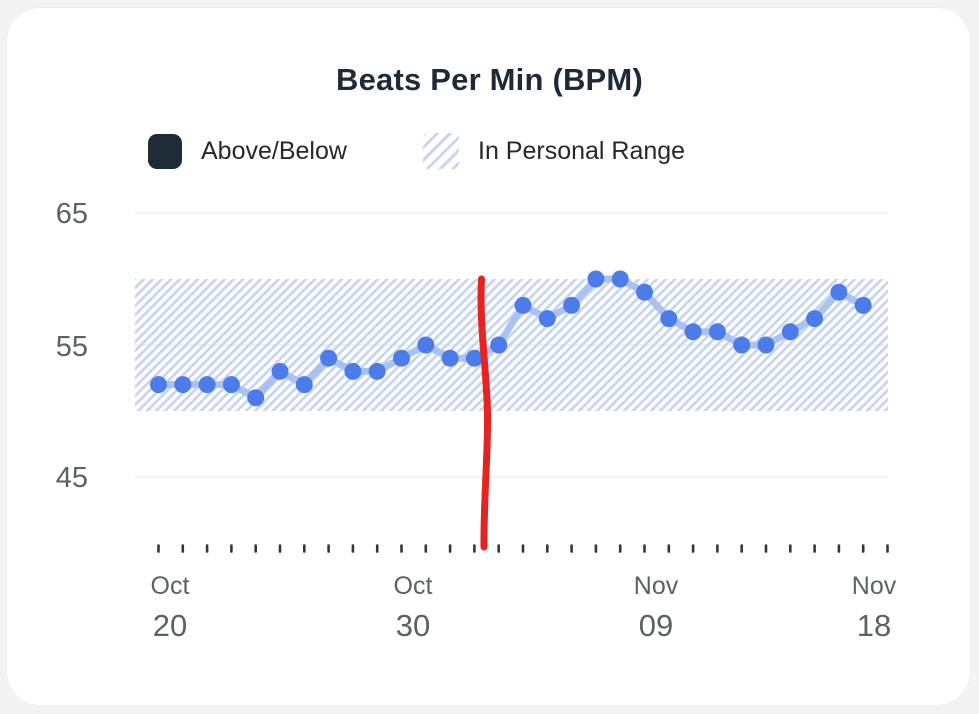 The width and height of the screenshot is (979, 714). I want to click on x-axis-label-nov-09: Nov 09, so click(656, 608).